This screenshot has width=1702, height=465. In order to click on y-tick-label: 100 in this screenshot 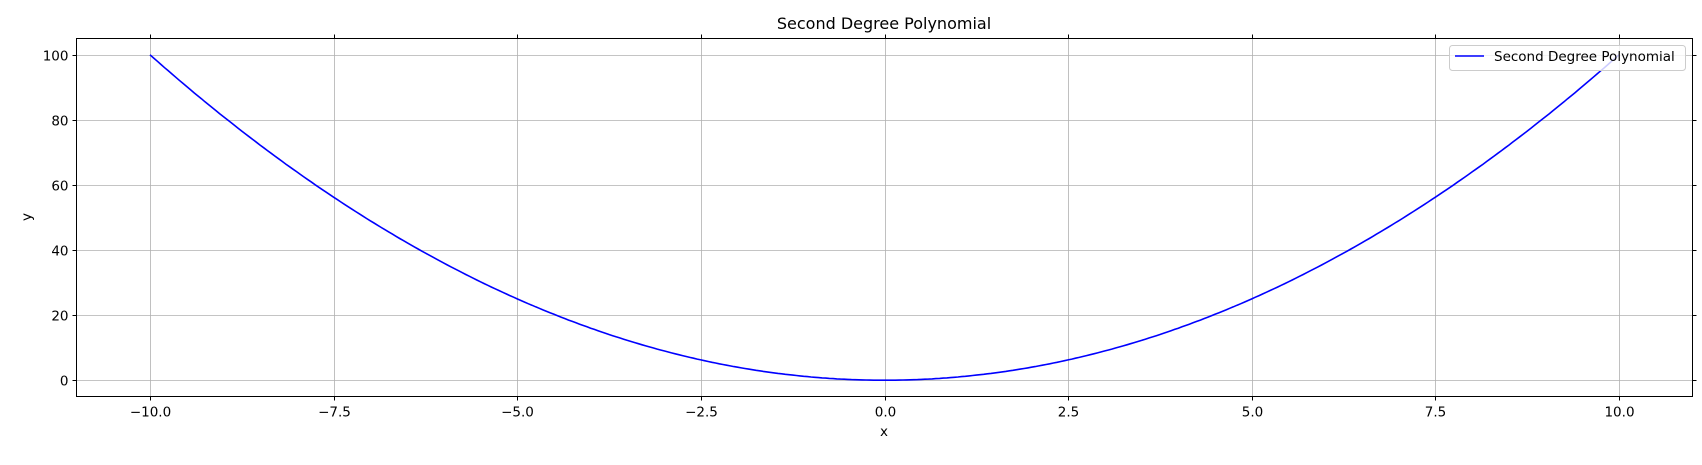, I will do `click(56, 57)`.